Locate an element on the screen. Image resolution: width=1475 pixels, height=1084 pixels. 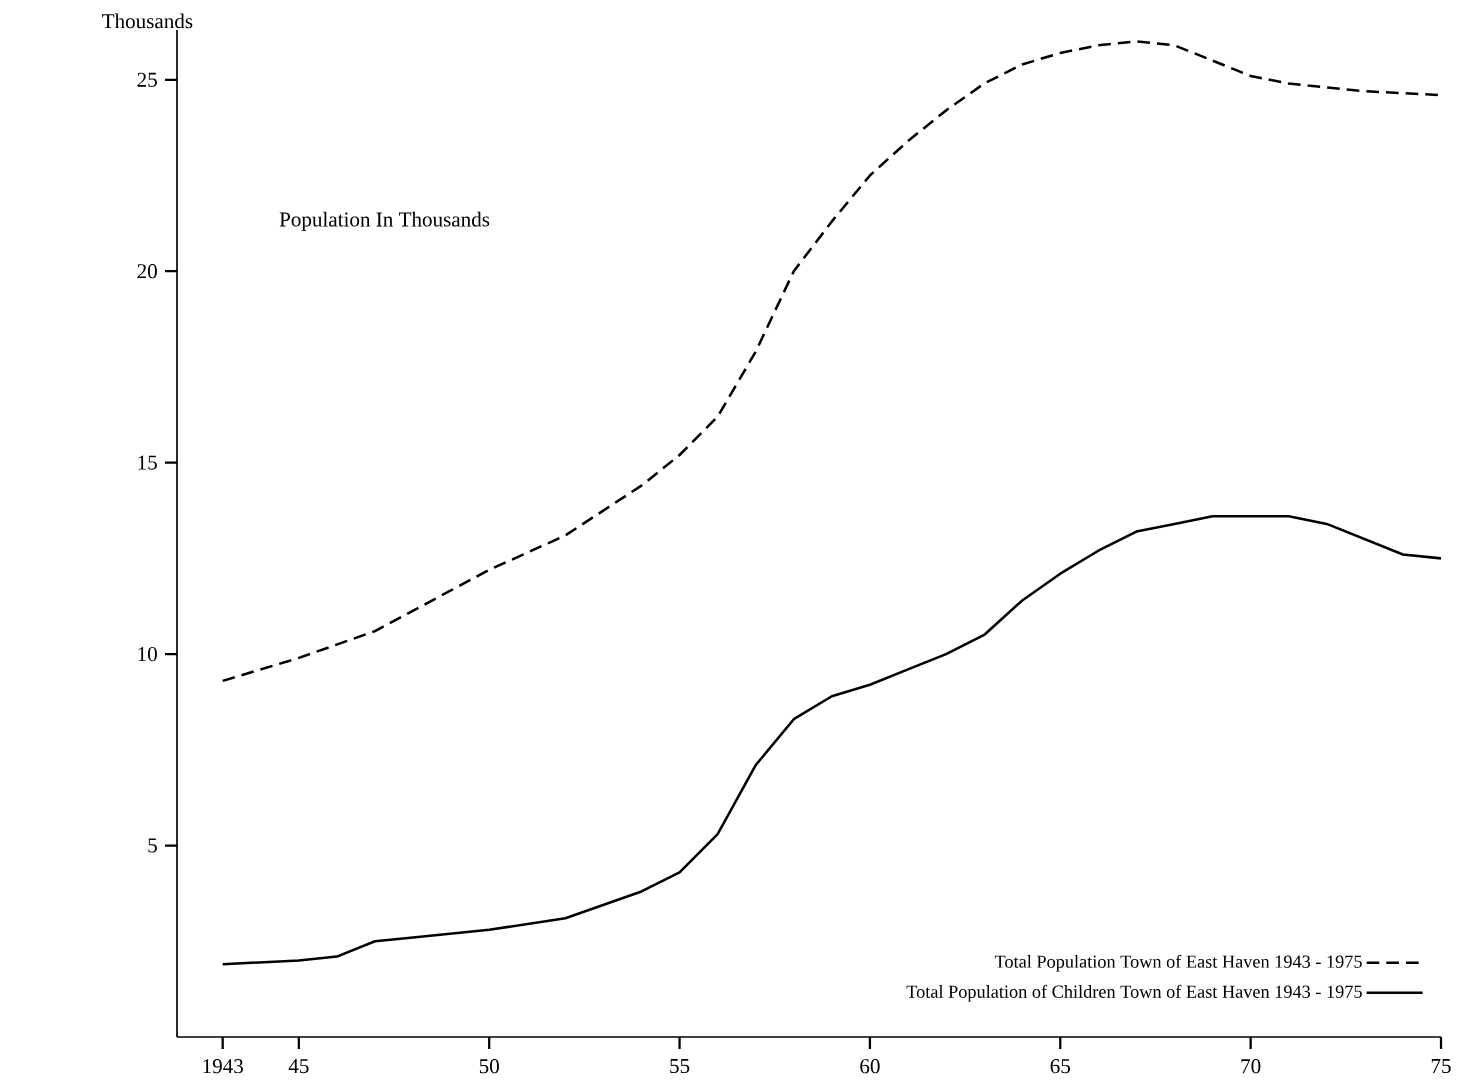
y-tick-label: 15 is located at coordinates (147, 462).